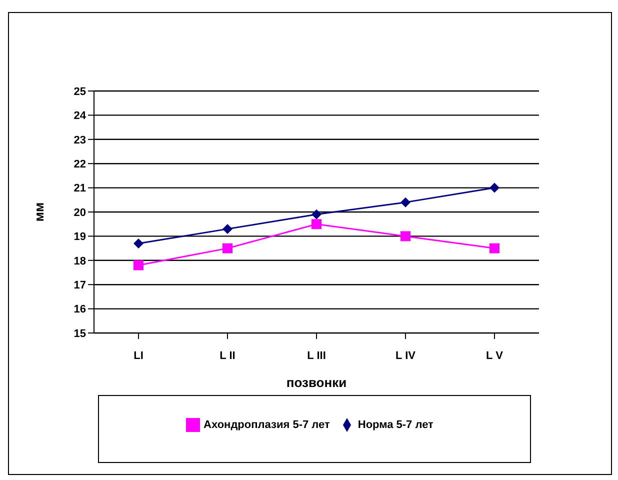 The height and width of the screenshot is (480, 618). Describe the element at coordinates (80, 286) in the screenshot. I see `y-tick-label: 17` at that location.